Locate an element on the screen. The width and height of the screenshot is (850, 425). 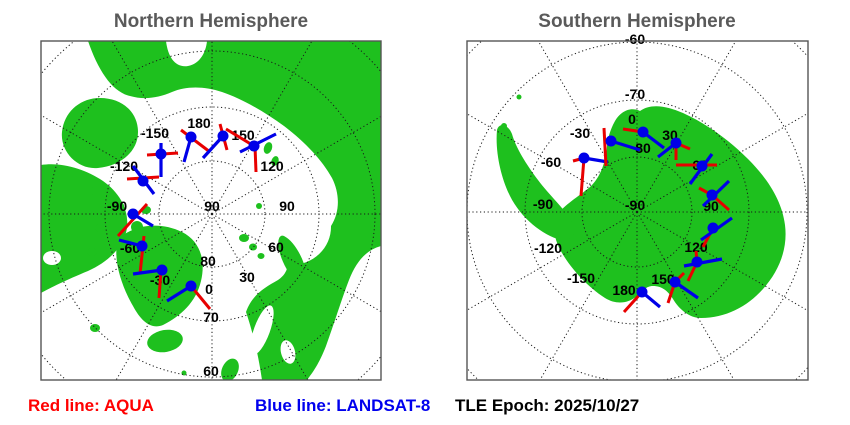
grid-label: 30 is located at coordinates (247, 277).